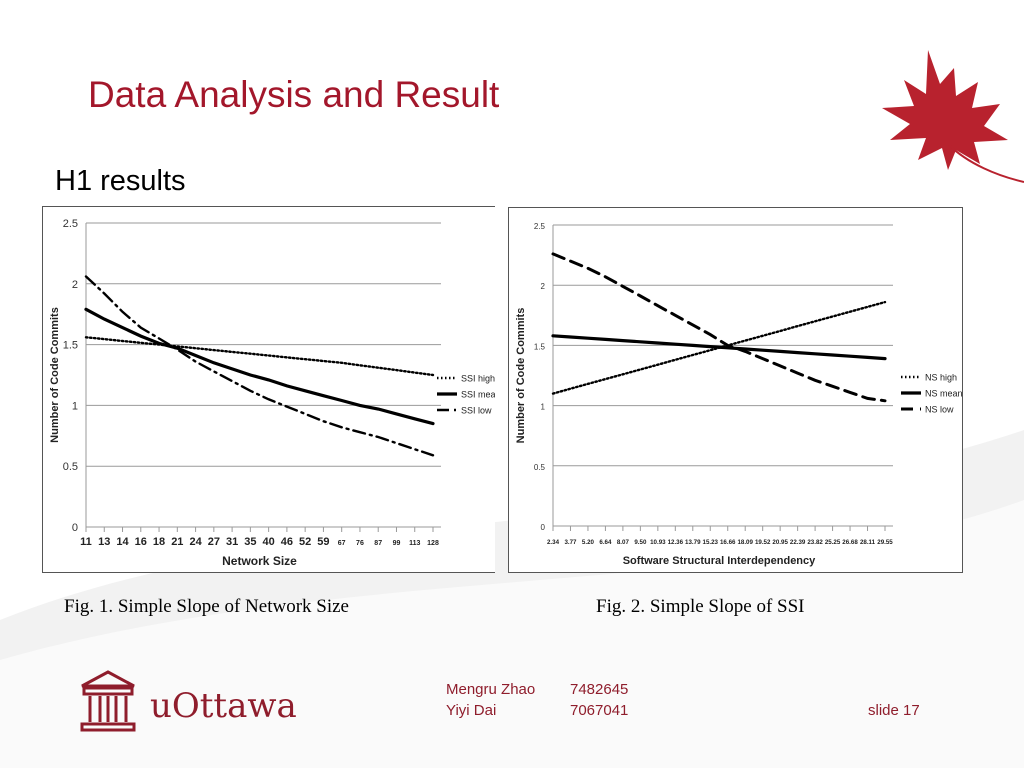  What do you see at coordinates (719, 347) in the screenshot?
I see `series-line-ns-mean` at bounding box center [719, 347].